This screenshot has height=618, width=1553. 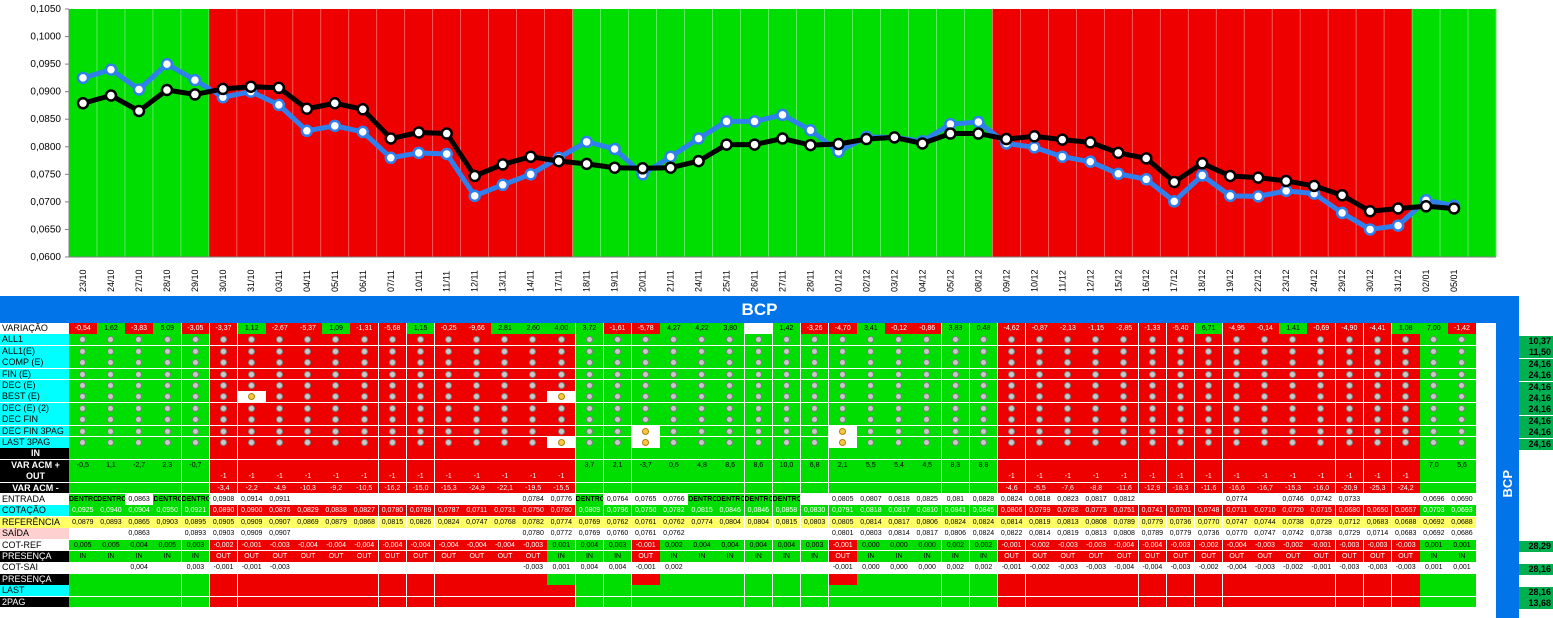 What do you see at coordinates (1462, 465) in the screenshot?
I see `var-acm-plus-cell: 5,6` at bounding box center [1462, 465].